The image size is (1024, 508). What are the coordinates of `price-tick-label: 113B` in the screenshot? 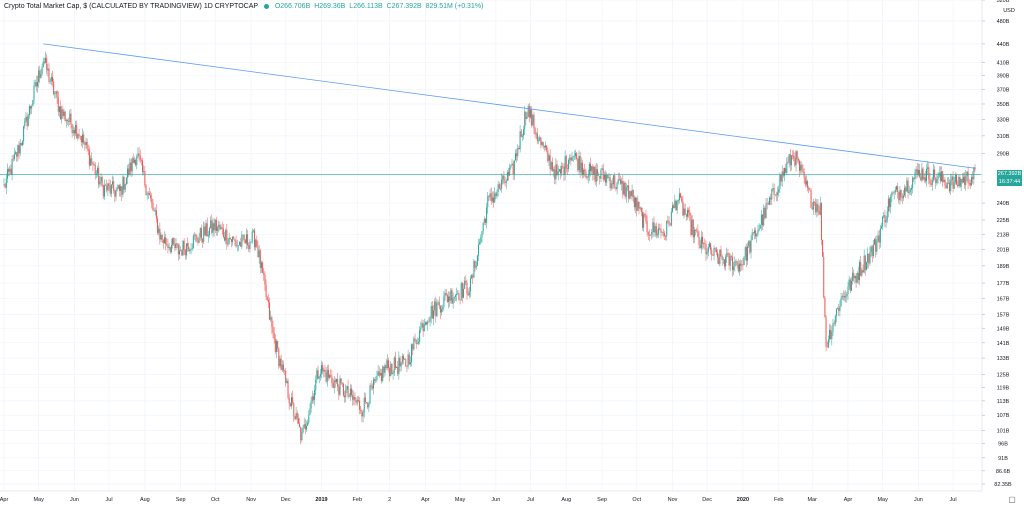 It's located at (1003, 402).